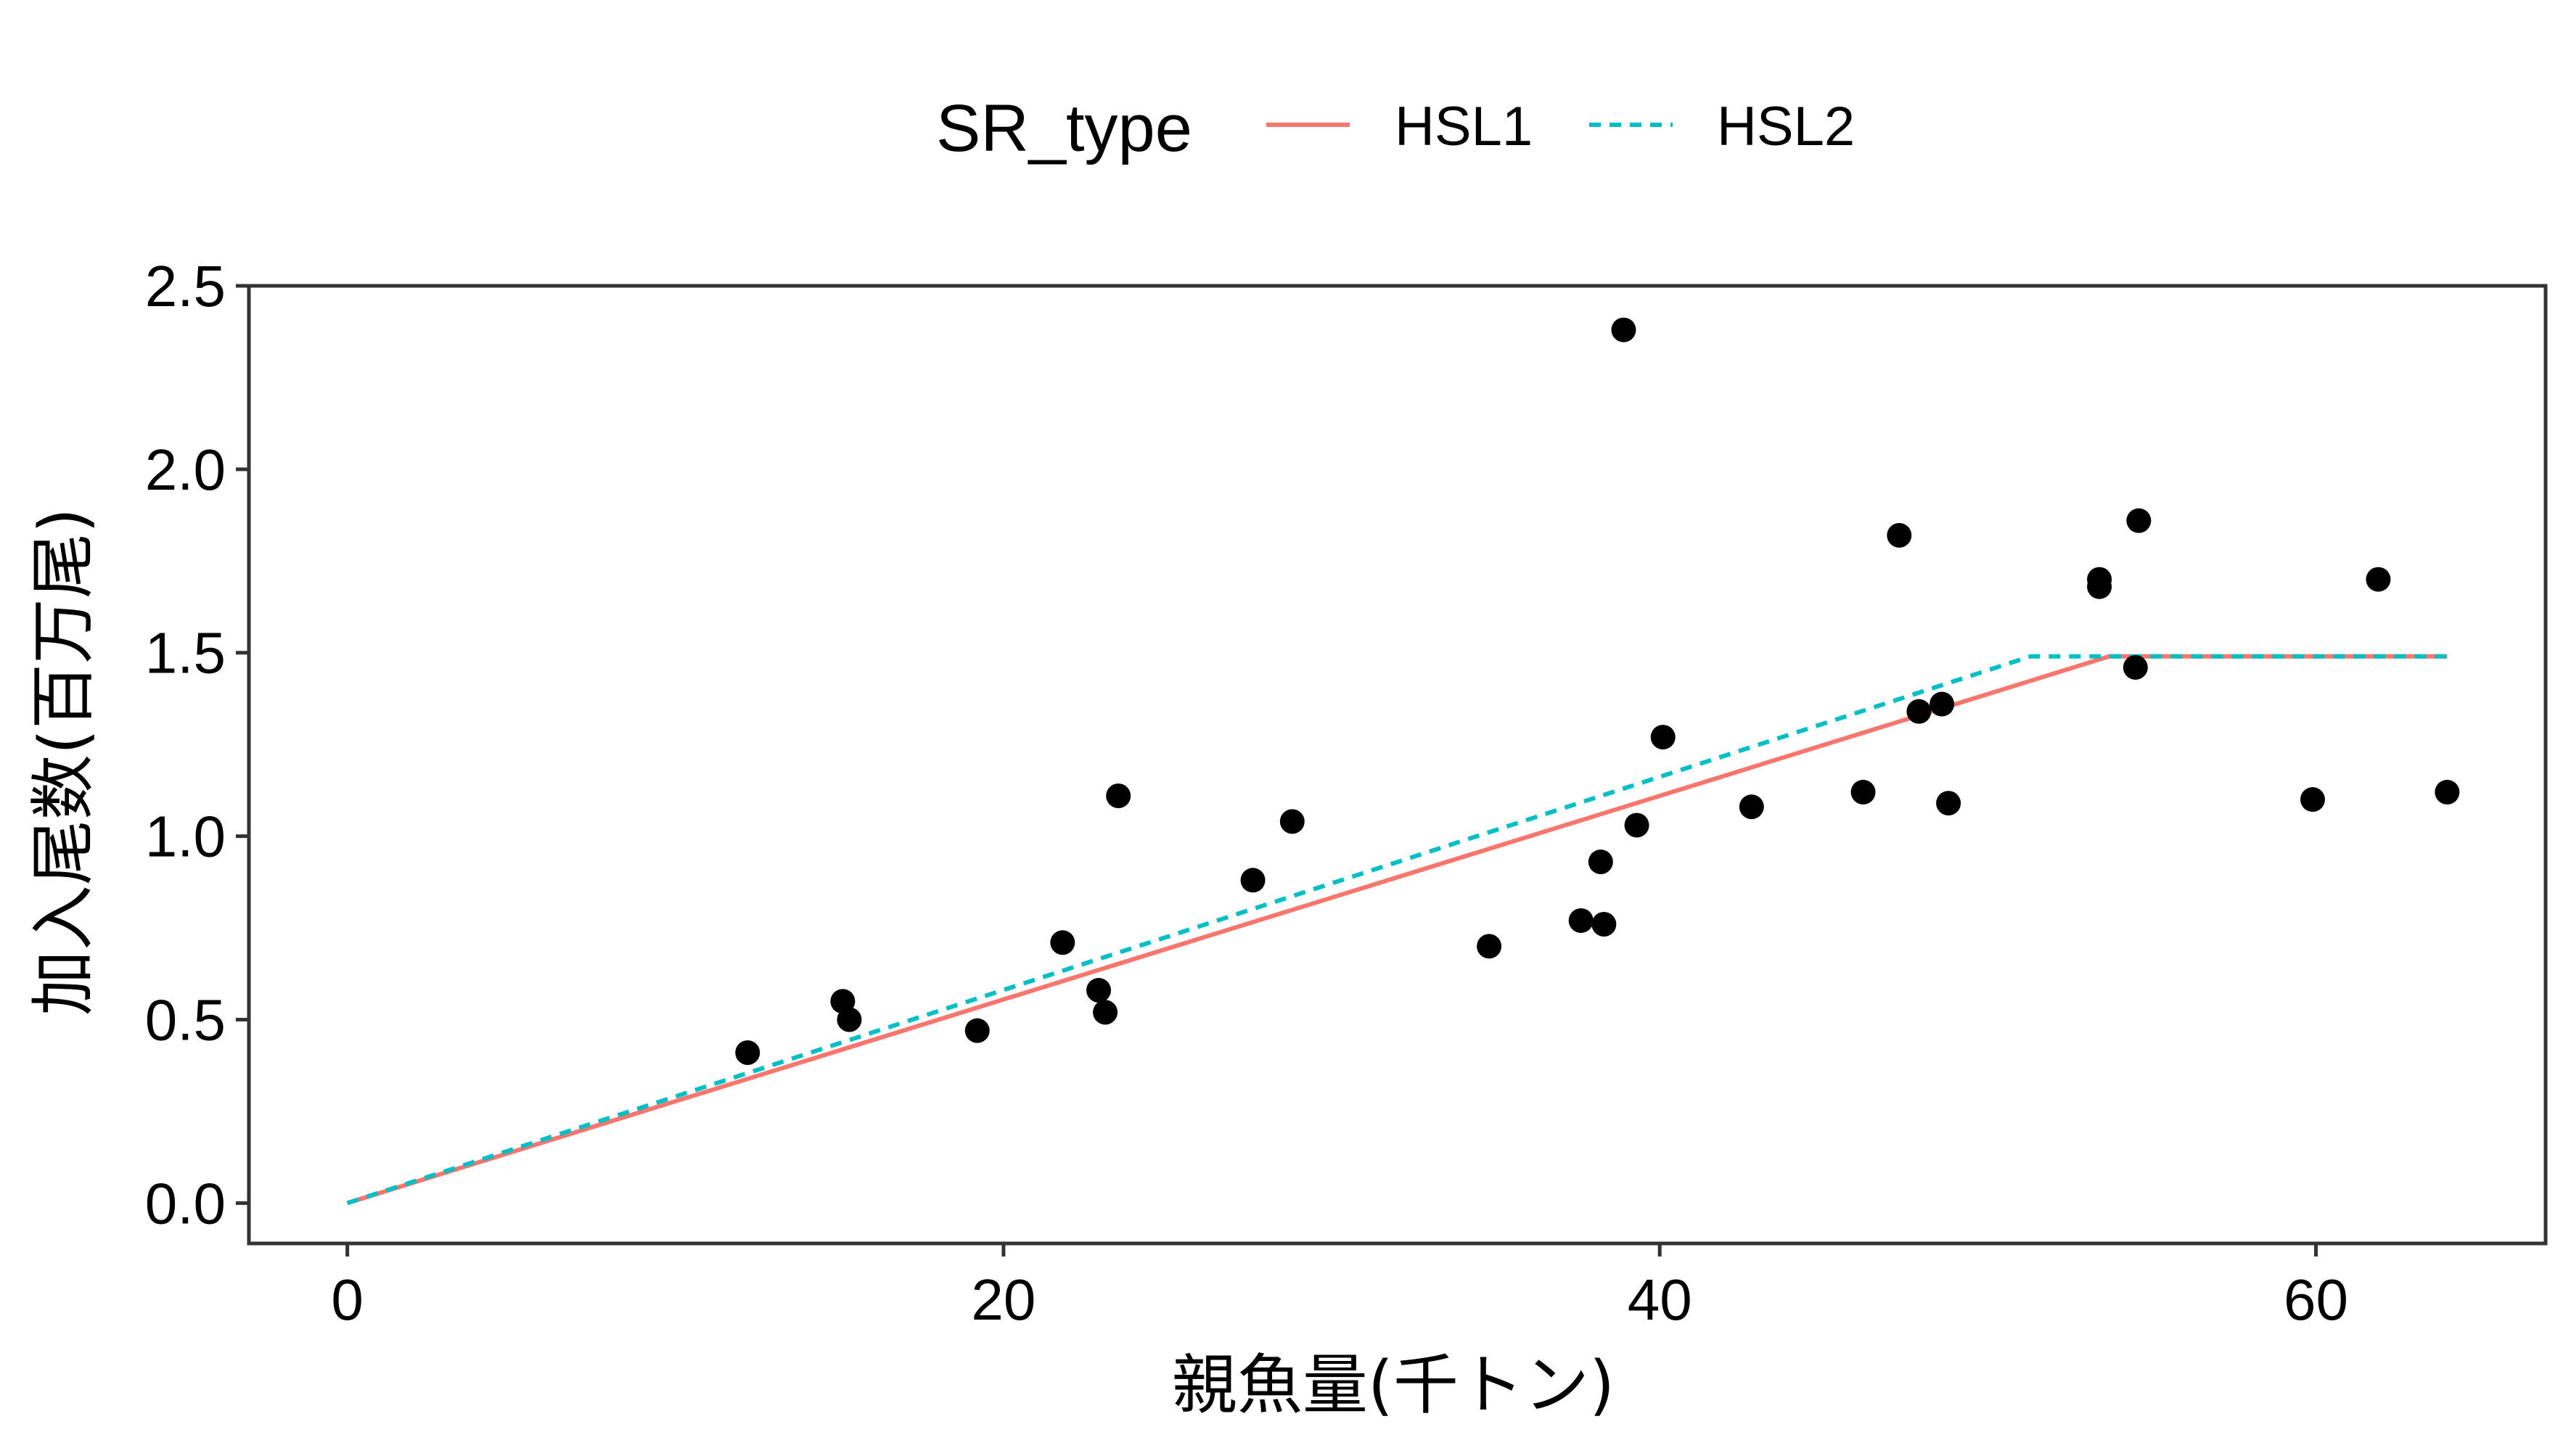  Describe the element at coordinates (1786, 126) in the screenshot. I see `legend-label-hsl2: HSL2` at that location.